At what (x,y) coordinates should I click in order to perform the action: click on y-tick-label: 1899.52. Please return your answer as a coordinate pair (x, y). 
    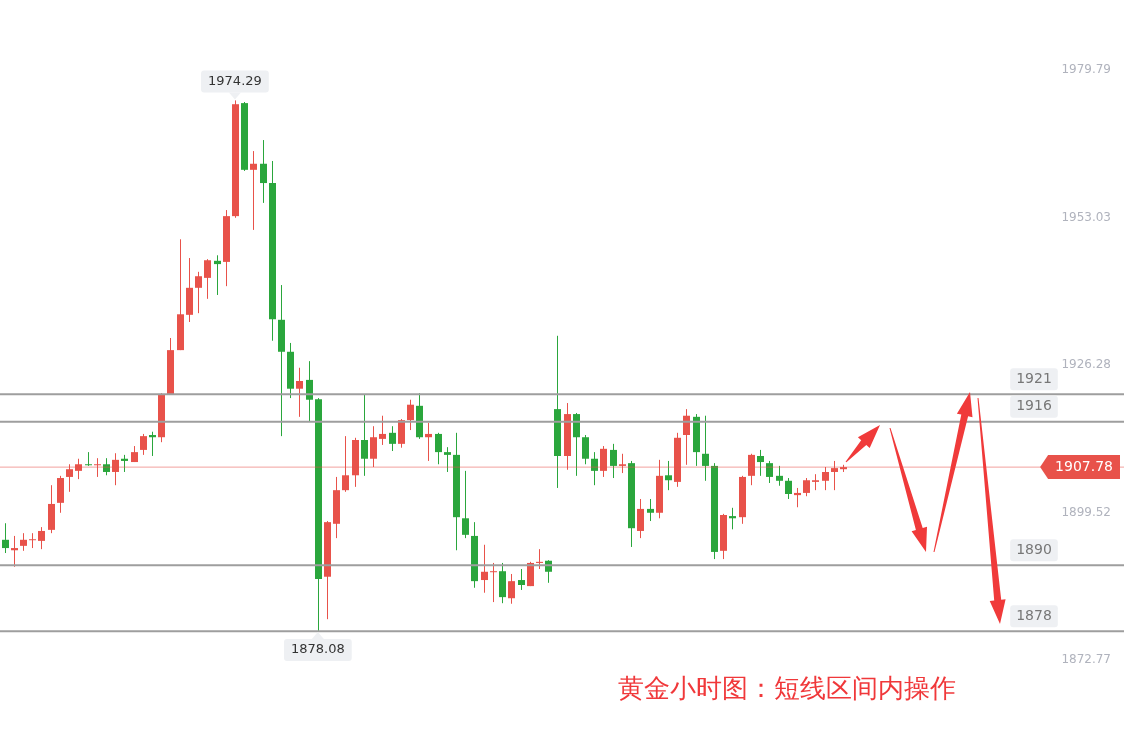
    Looking at the image, I should click on (1086, 511).